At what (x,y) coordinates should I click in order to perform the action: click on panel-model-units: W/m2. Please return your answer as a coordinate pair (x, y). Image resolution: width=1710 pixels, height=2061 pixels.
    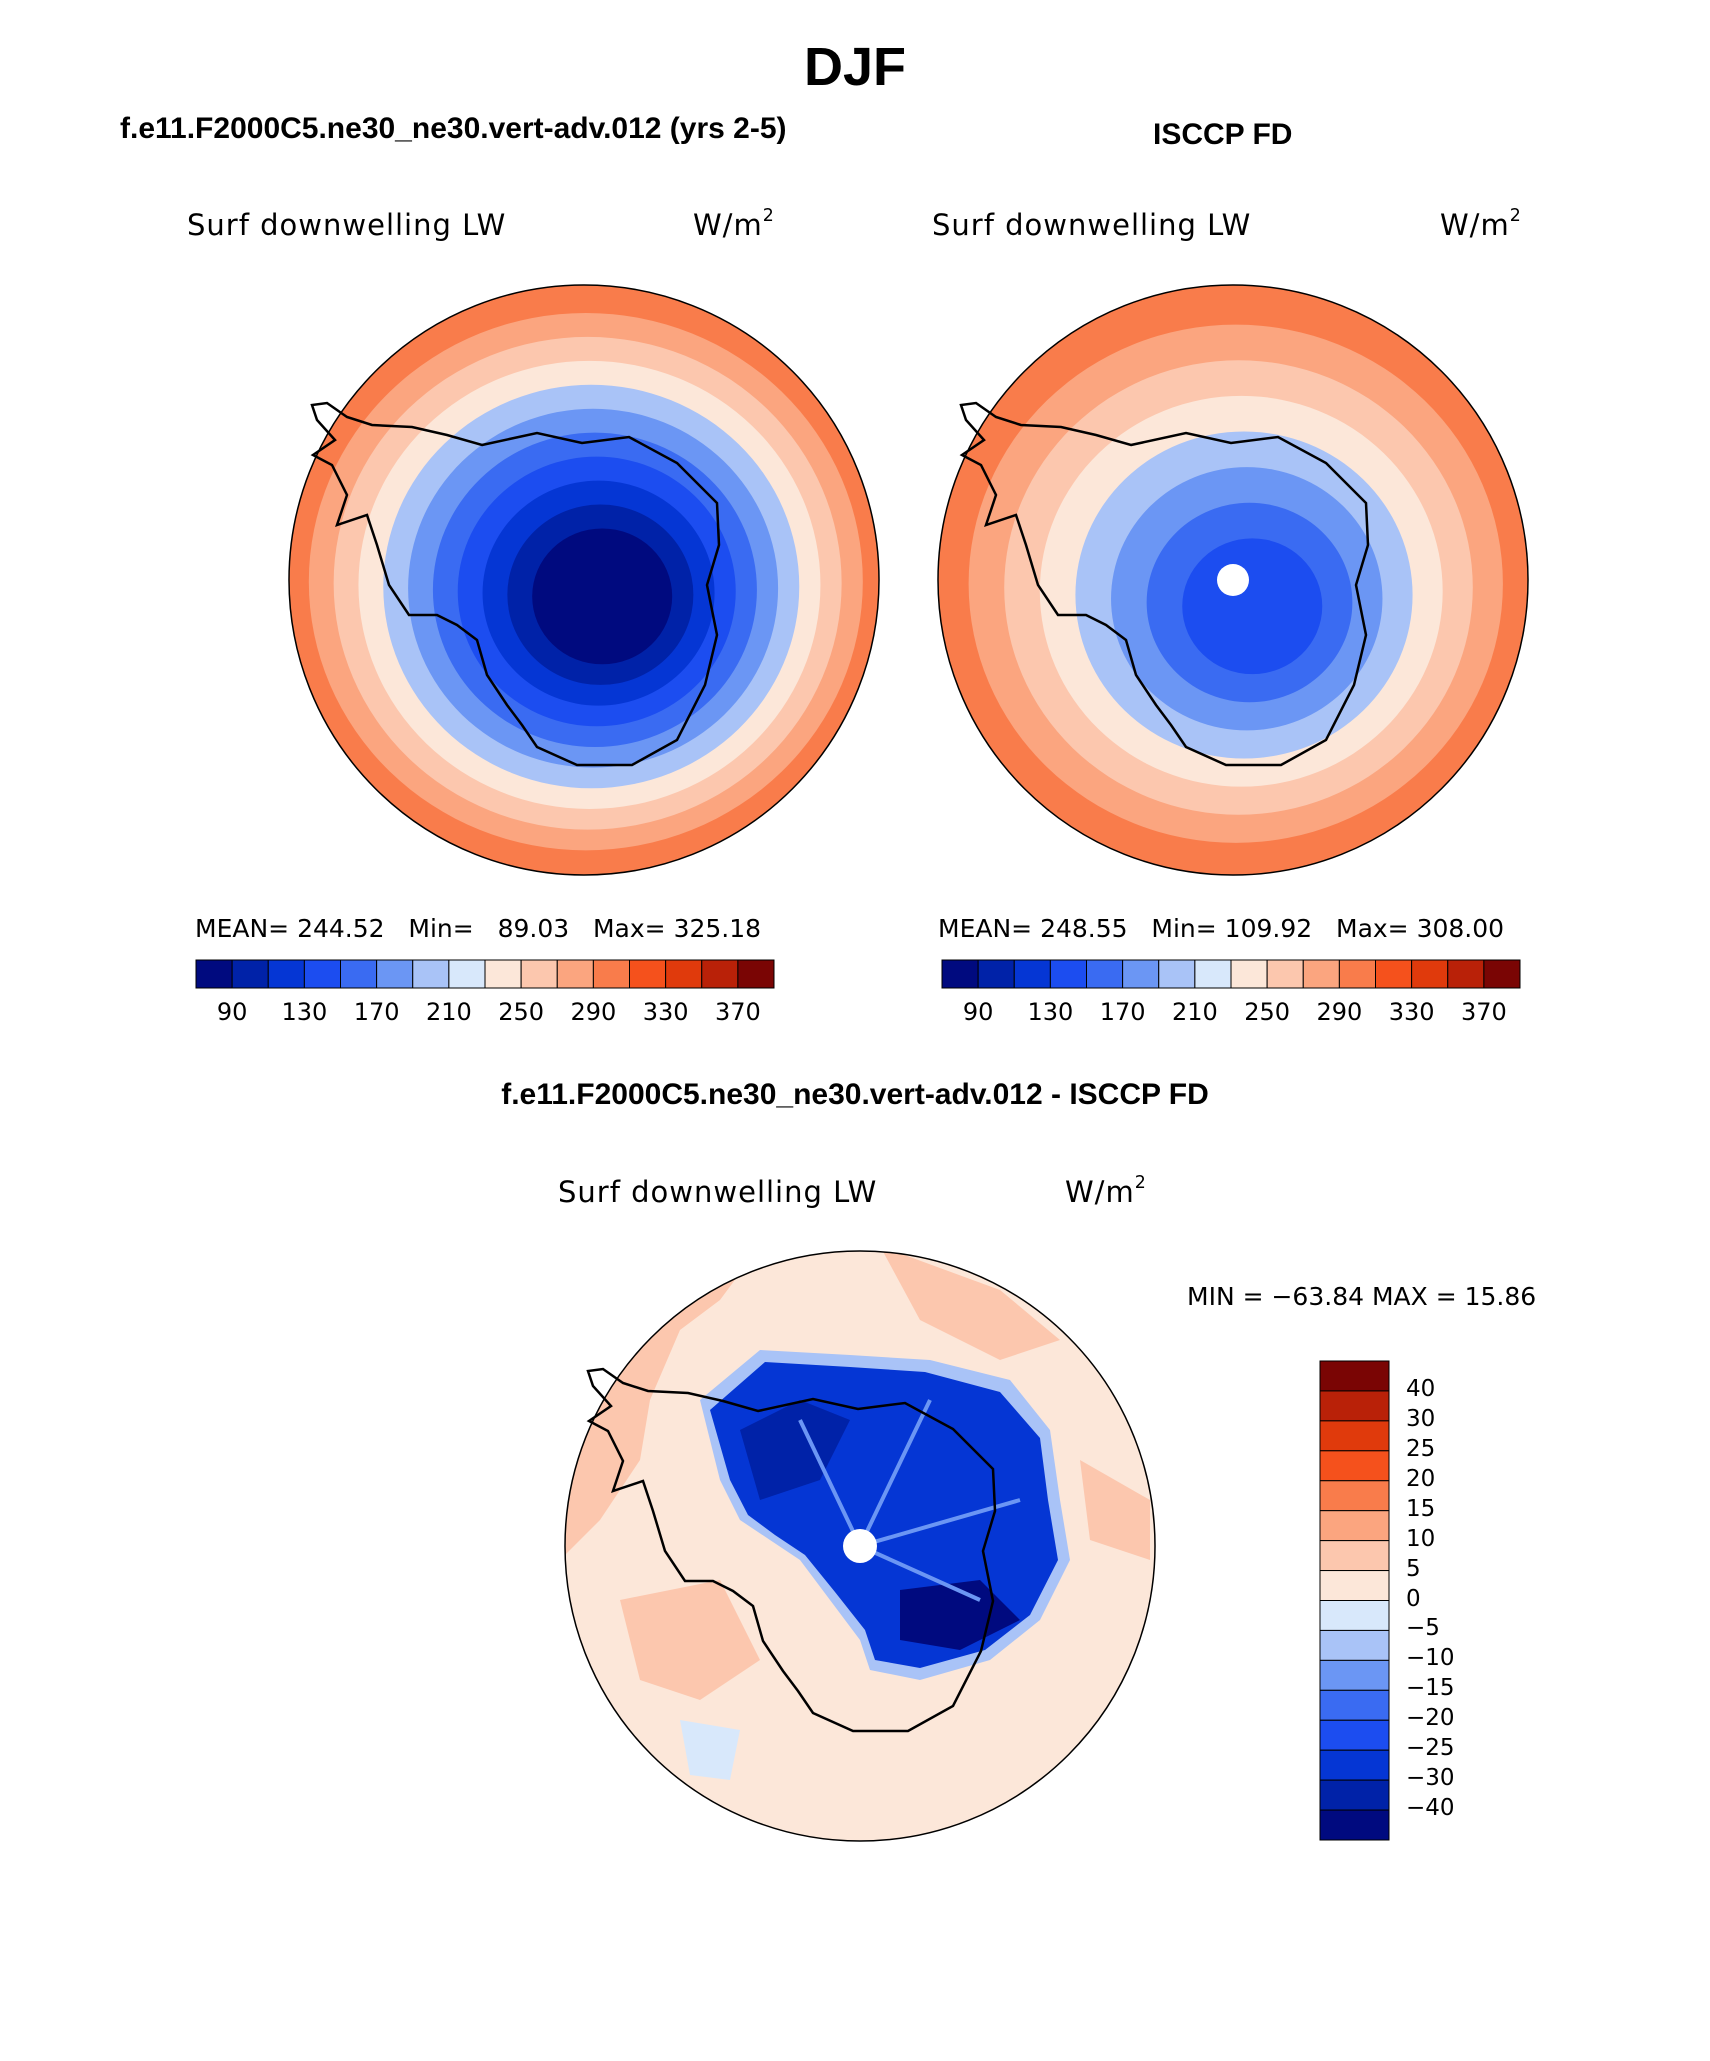
    Looking at the image, I should click on (734, 223).